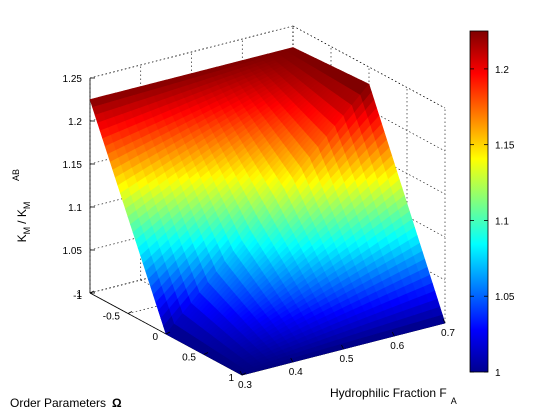 This screenshot has height=420, width=560. Describe the element at coordinates (27, 231) in the screenshot. I see `z-label-sub: M` at that location.